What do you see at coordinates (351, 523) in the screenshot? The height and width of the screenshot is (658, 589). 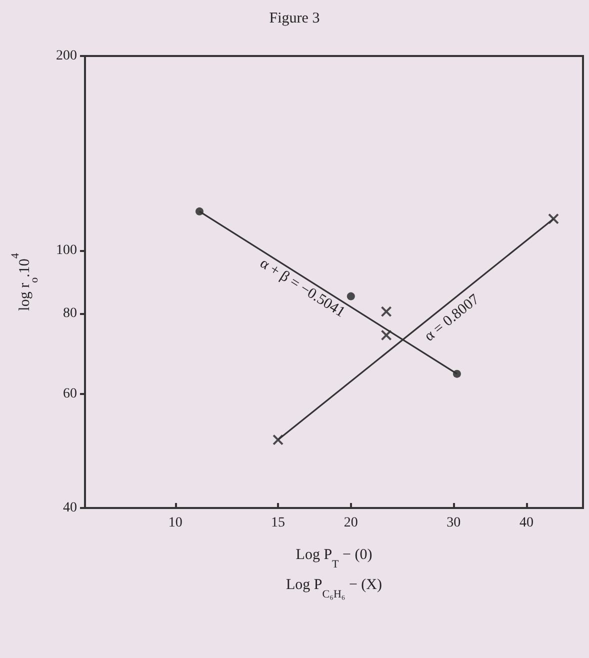 I see `x-tick-label: 20` at bounding box center [351, 523].